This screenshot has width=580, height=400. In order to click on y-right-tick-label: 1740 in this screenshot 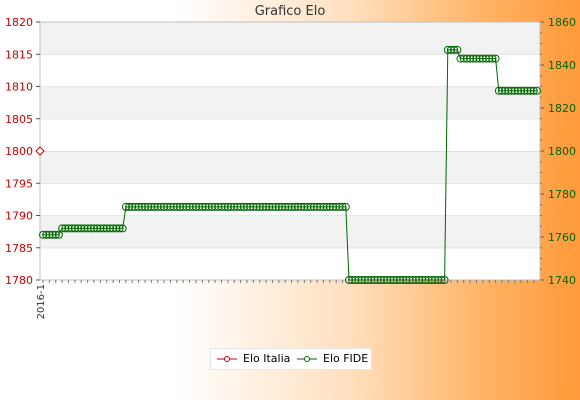, I will do `click(562, 280)`.